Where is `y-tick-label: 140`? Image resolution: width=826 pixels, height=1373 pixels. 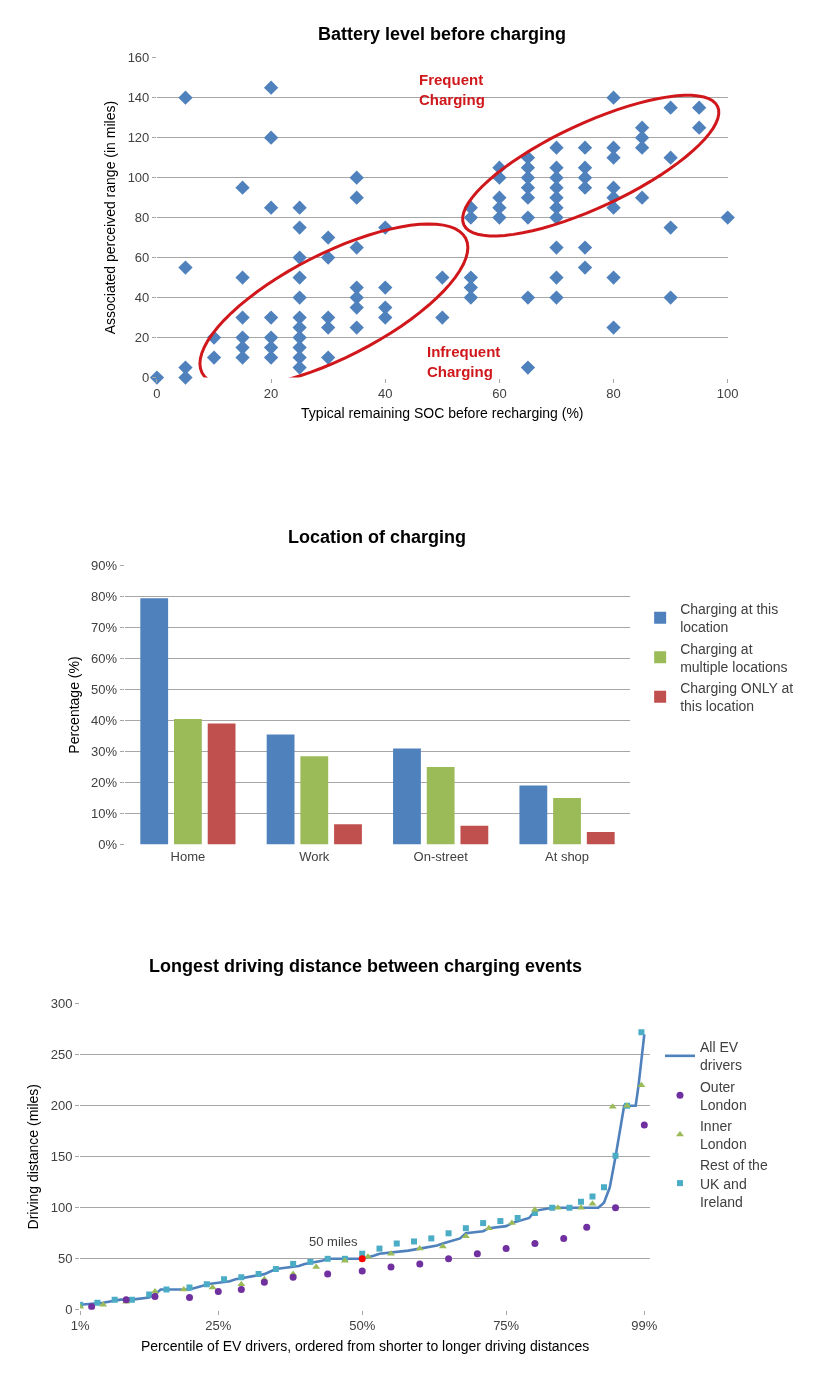 y-tick-label: 140 is located at coordinates (138, 98).